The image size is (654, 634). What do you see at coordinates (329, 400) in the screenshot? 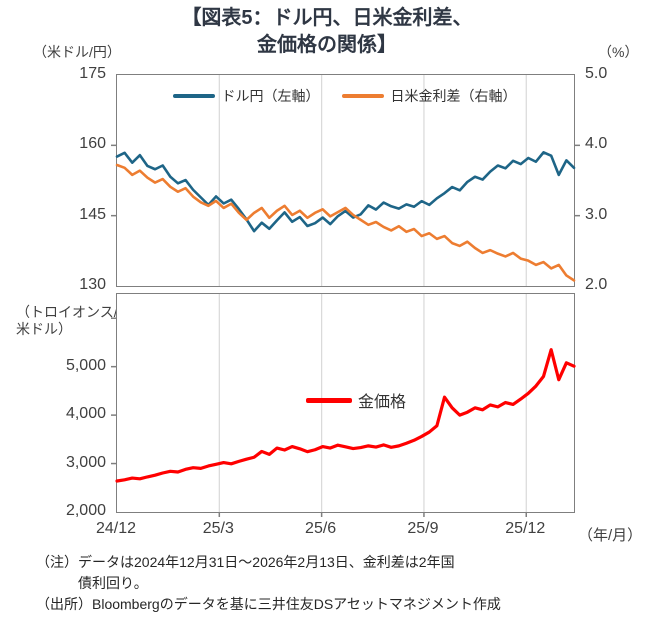
I see `gold-line-swatch-icon` at bounding box center [329, 400].